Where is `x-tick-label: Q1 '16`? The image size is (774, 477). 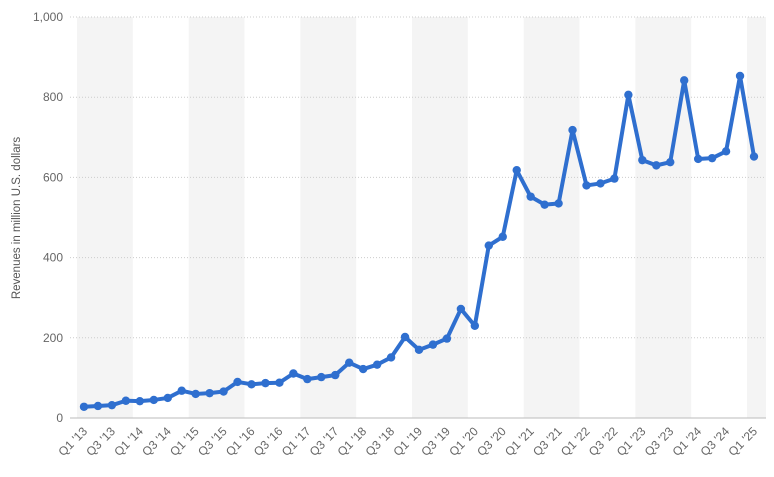
x-tick-label: Q1 '16 is located at coordinates (240, 441).